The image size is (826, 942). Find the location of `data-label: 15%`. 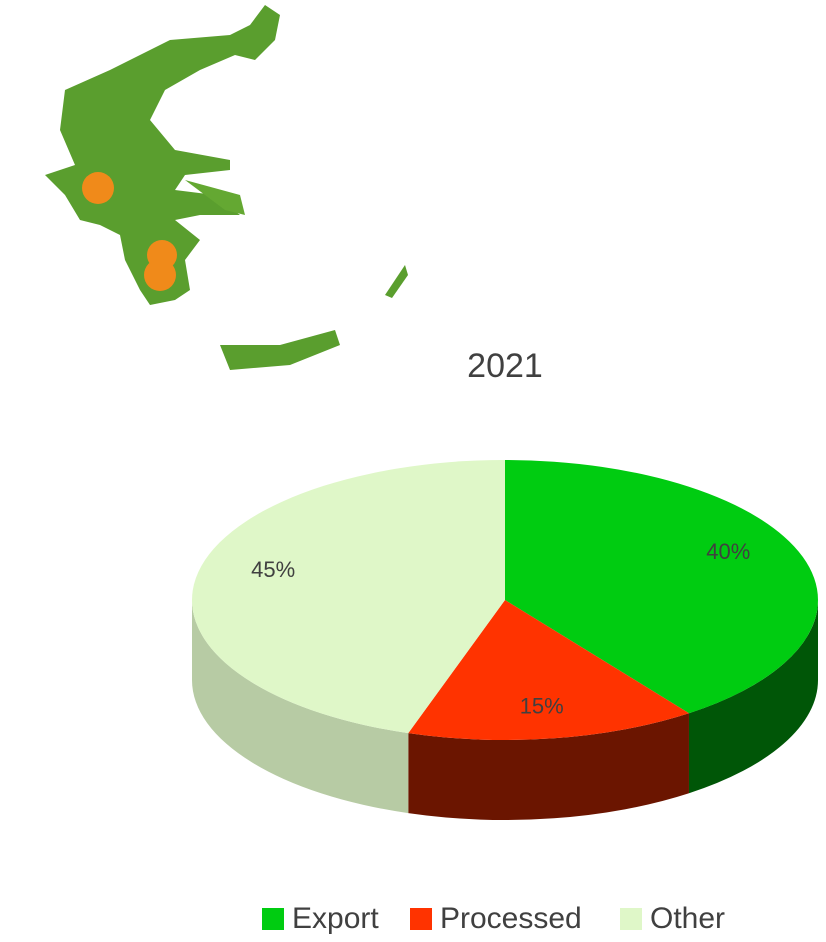

data-label: 15% is located at coordinates (542, 705).